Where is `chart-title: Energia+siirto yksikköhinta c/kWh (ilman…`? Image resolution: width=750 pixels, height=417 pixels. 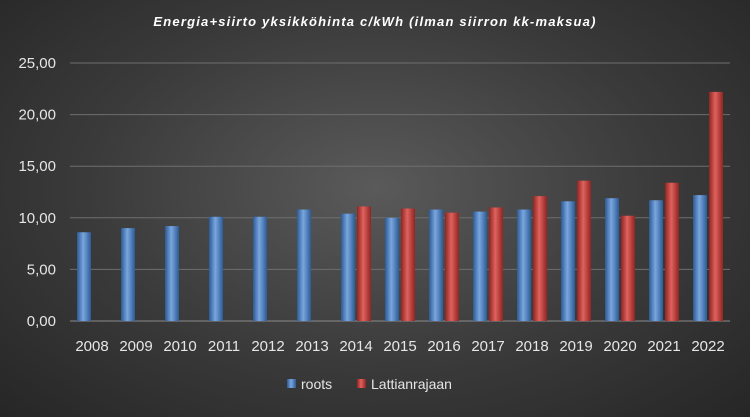 chart-title: Energia+siirto yksikköhinta c/kWh (ilman… is located at coordinates (375, 21).